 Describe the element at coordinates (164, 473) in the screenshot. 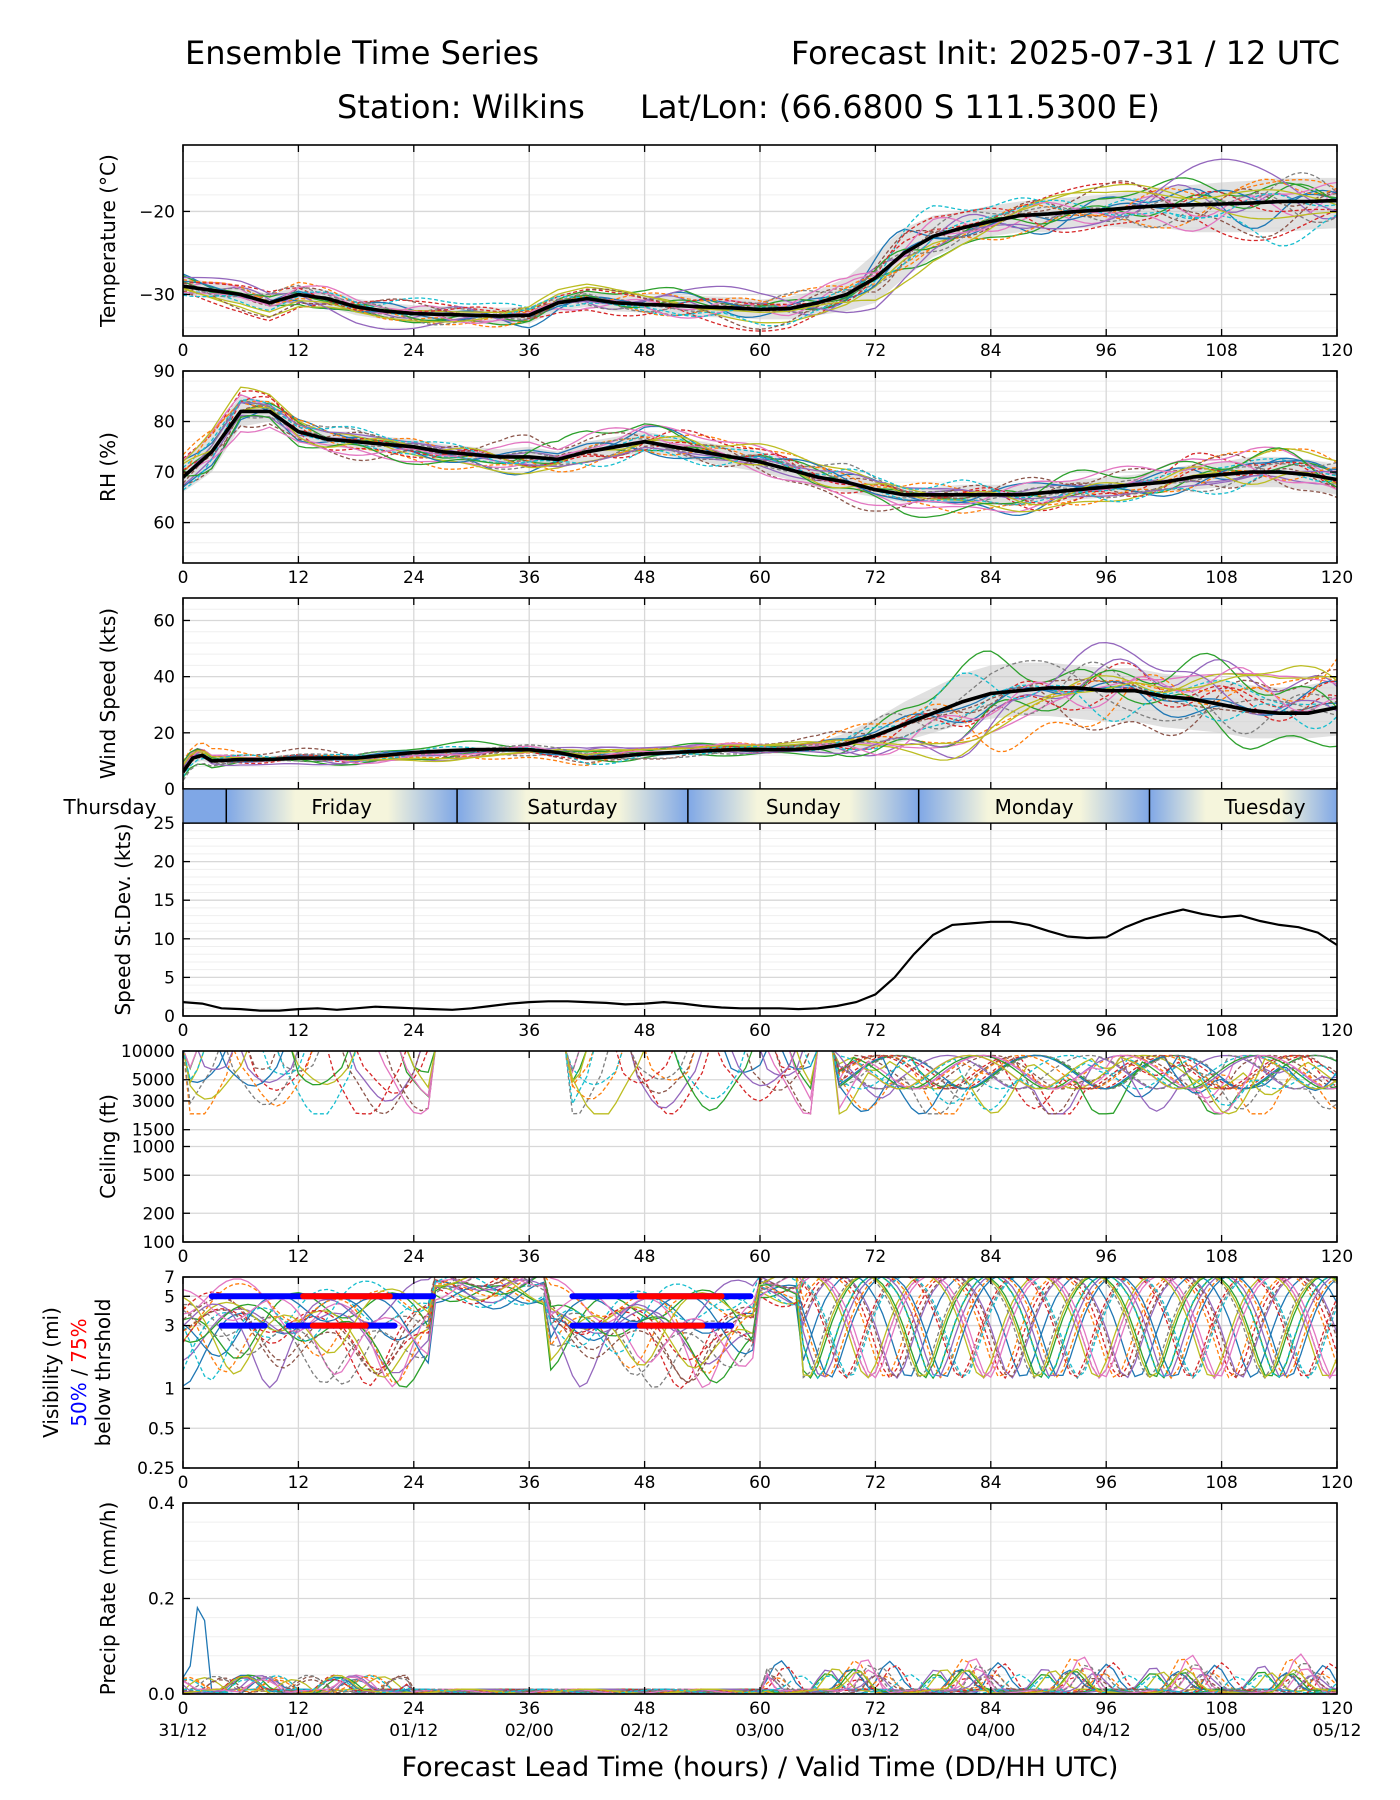

I see `y-tick-label: 70` at that location.